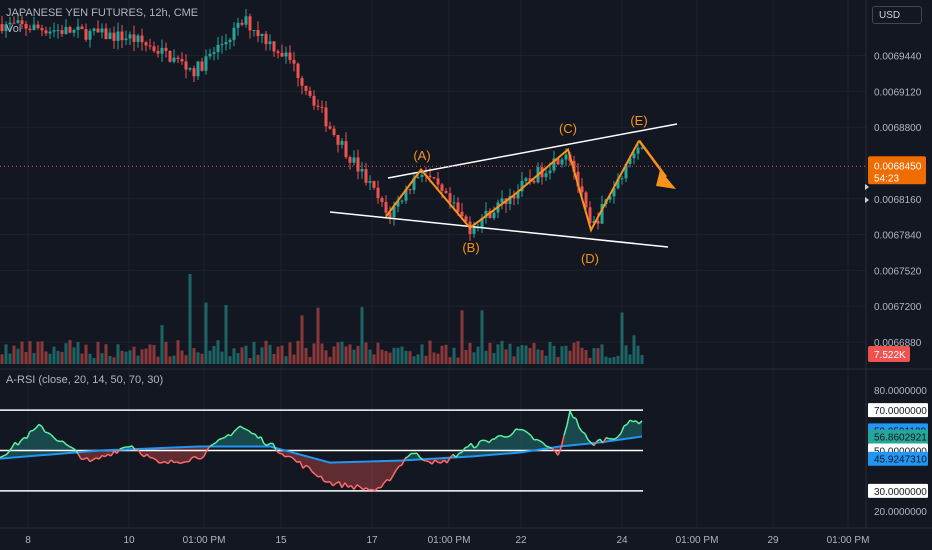  What do you see at coordinates (568, 128) in the screenshot?
I see `wave-label: (C)` at bounding box center [568, 128].